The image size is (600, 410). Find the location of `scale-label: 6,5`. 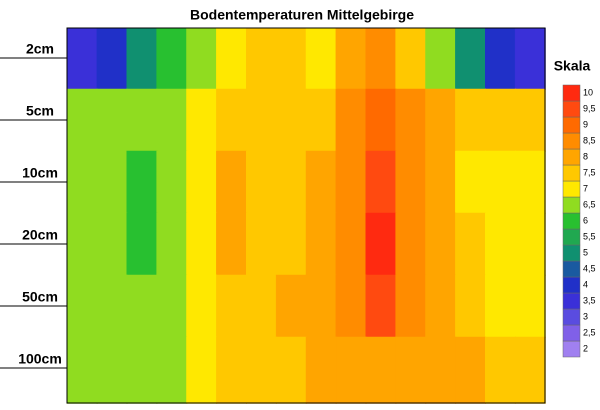

scale-label: 6,5 is located at coordinates (589, 204).